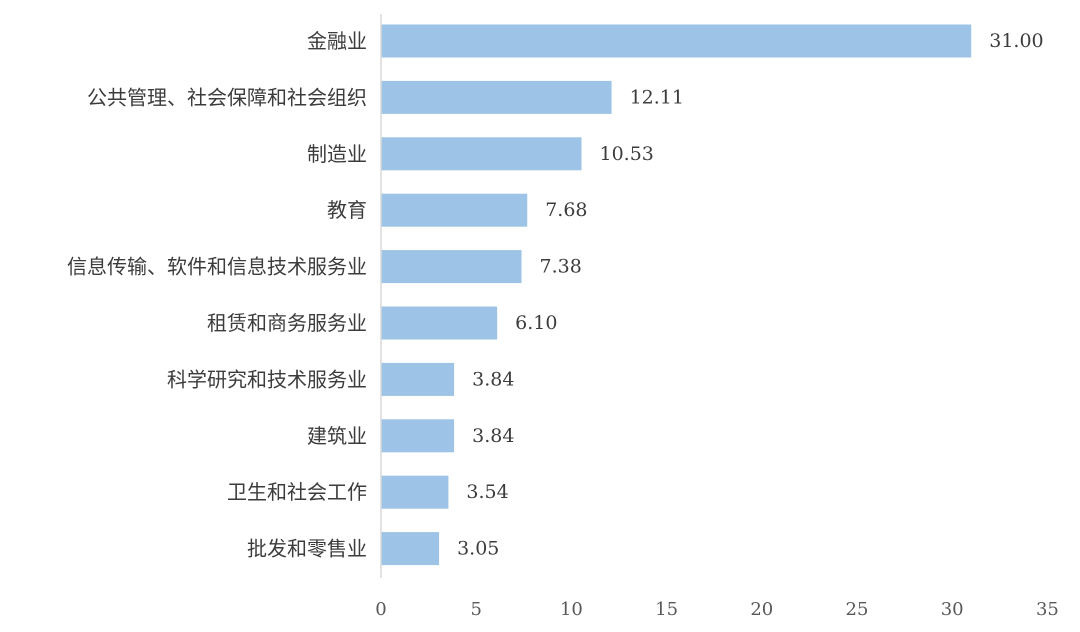 This screenshot has height=632, width=1080. What do you see at coordinates (478, 549) in the screenshot?
I see `data-label: 3.05` at bounding box center [478, 549].